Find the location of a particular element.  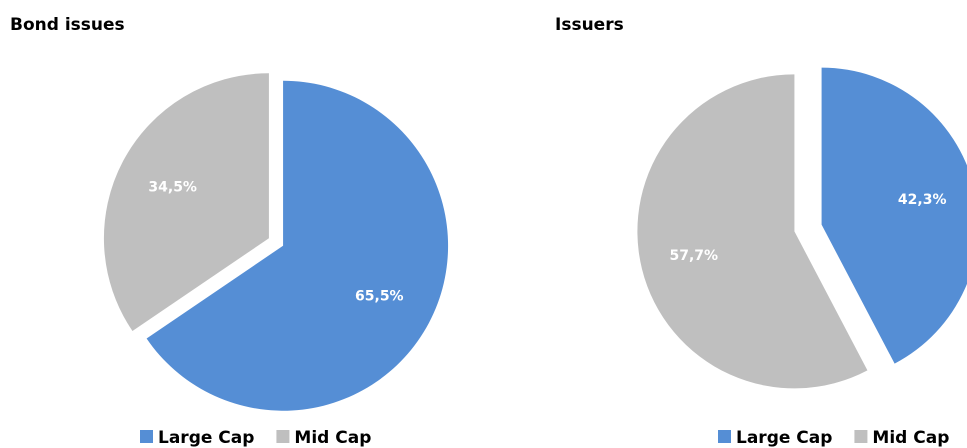

data-label: 34,5% is located at coordinates (172, 187).